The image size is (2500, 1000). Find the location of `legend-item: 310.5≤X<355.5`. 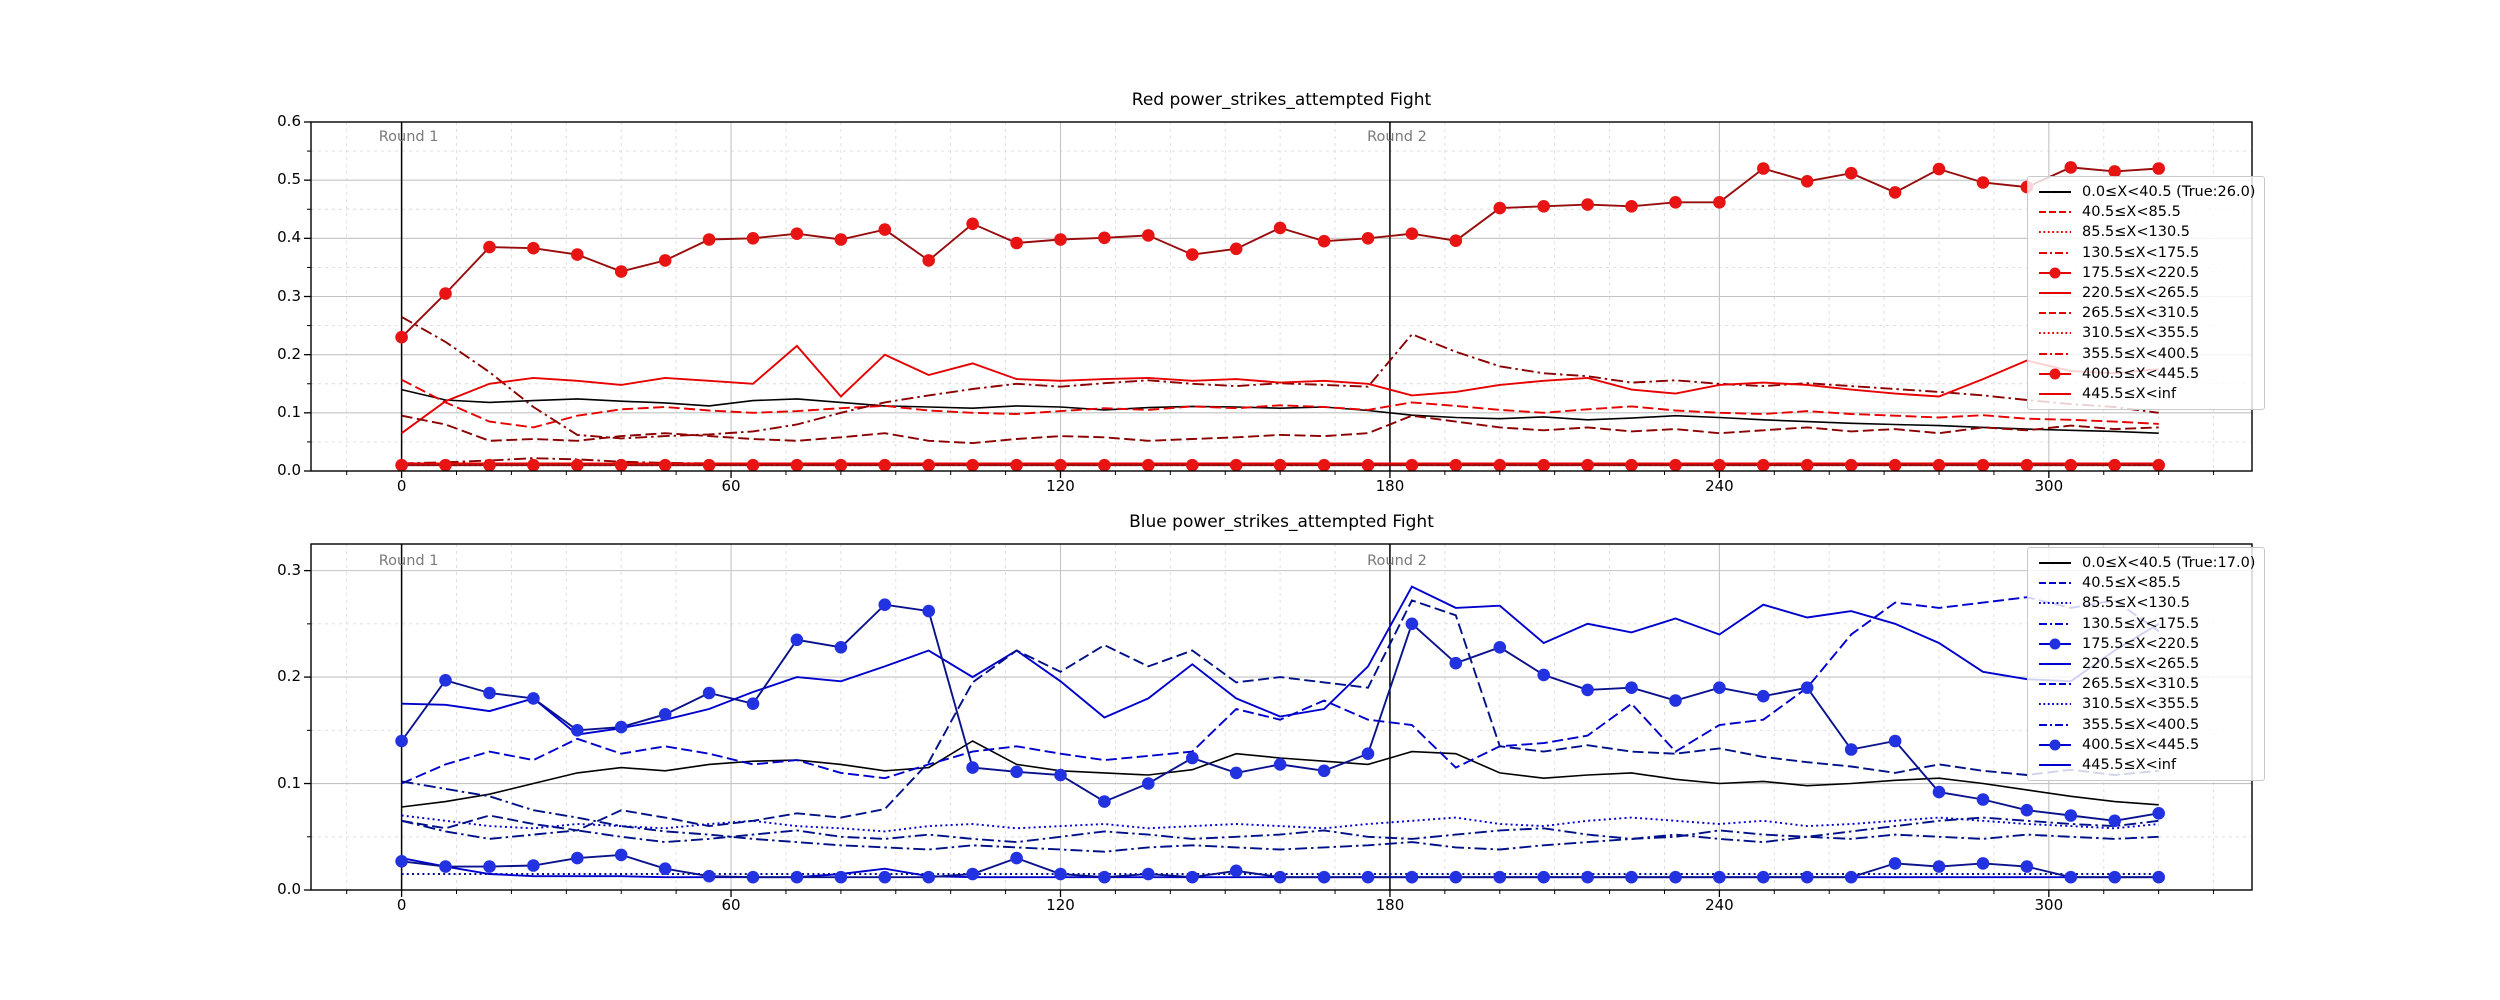

legend-item: 310.5≤X<355.5 is located at coordinates (2146, 333).